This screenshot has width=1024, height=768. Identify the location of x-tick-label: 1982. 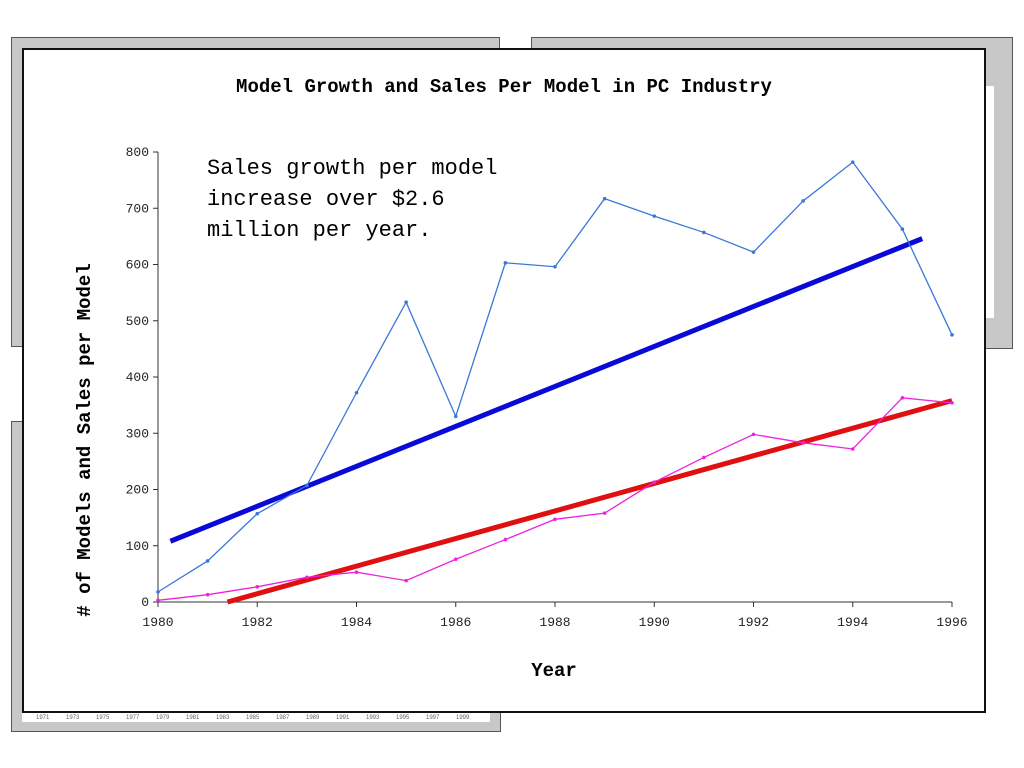
(257, 622).